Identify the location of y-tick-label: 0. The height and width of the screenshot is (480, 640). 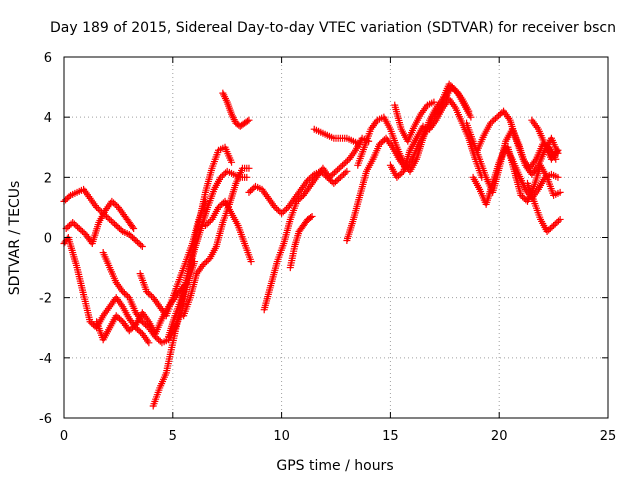
(48, 239).